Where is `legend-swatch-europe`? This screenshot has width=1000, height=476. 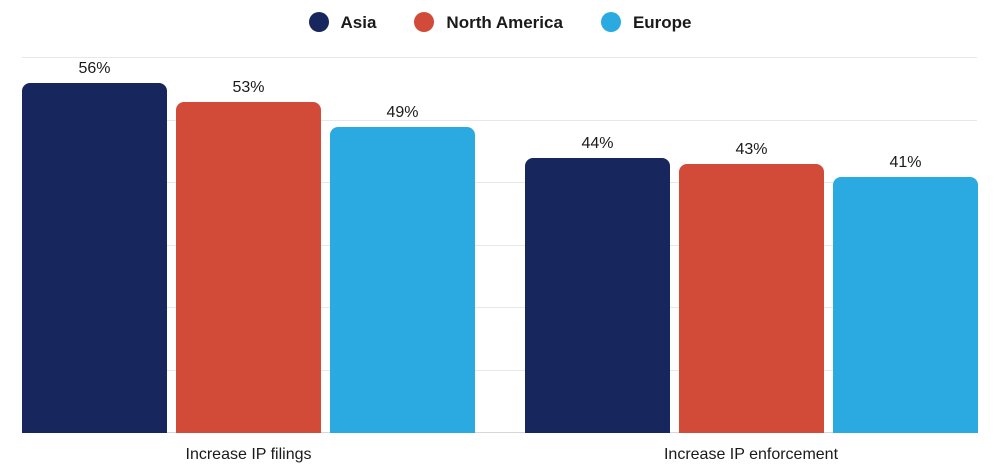
legend-swatch-europe is located at coordinates (610, 22).